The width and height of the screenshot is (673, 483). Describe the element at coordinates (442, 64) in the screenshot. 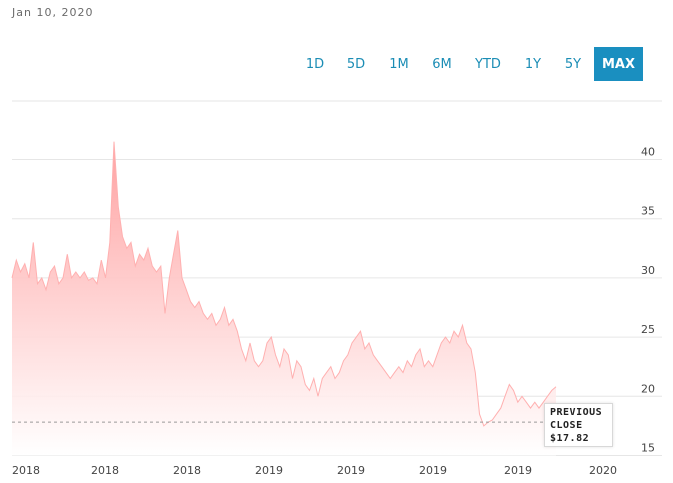

I see `range-6m-button: 6M` at that location.